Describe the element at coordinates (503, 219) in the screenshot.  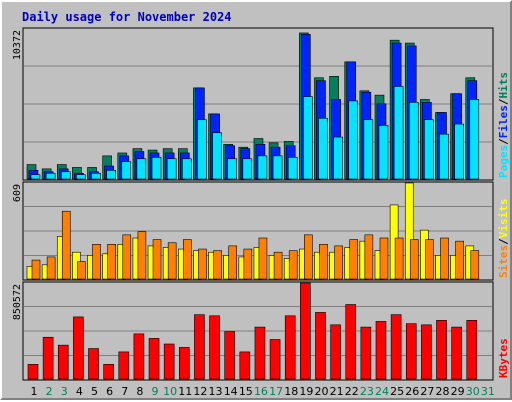
I see `legend-entry: Visits` at that location.